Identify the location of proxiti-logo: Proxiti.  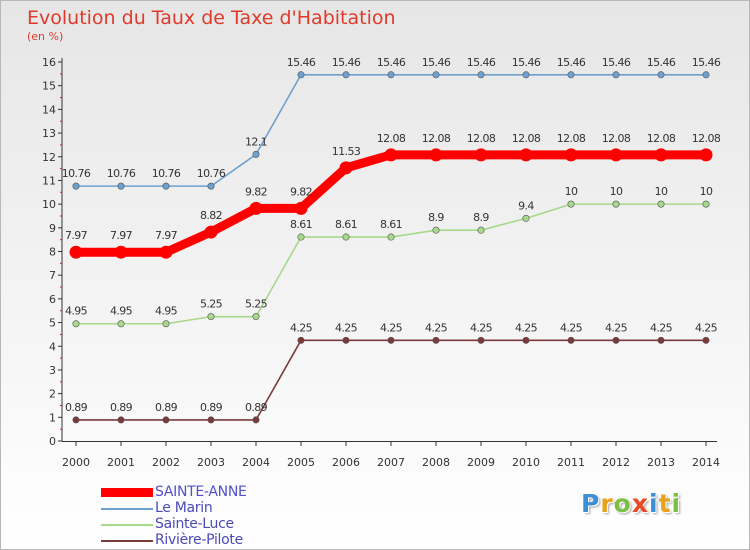
(631, 503).